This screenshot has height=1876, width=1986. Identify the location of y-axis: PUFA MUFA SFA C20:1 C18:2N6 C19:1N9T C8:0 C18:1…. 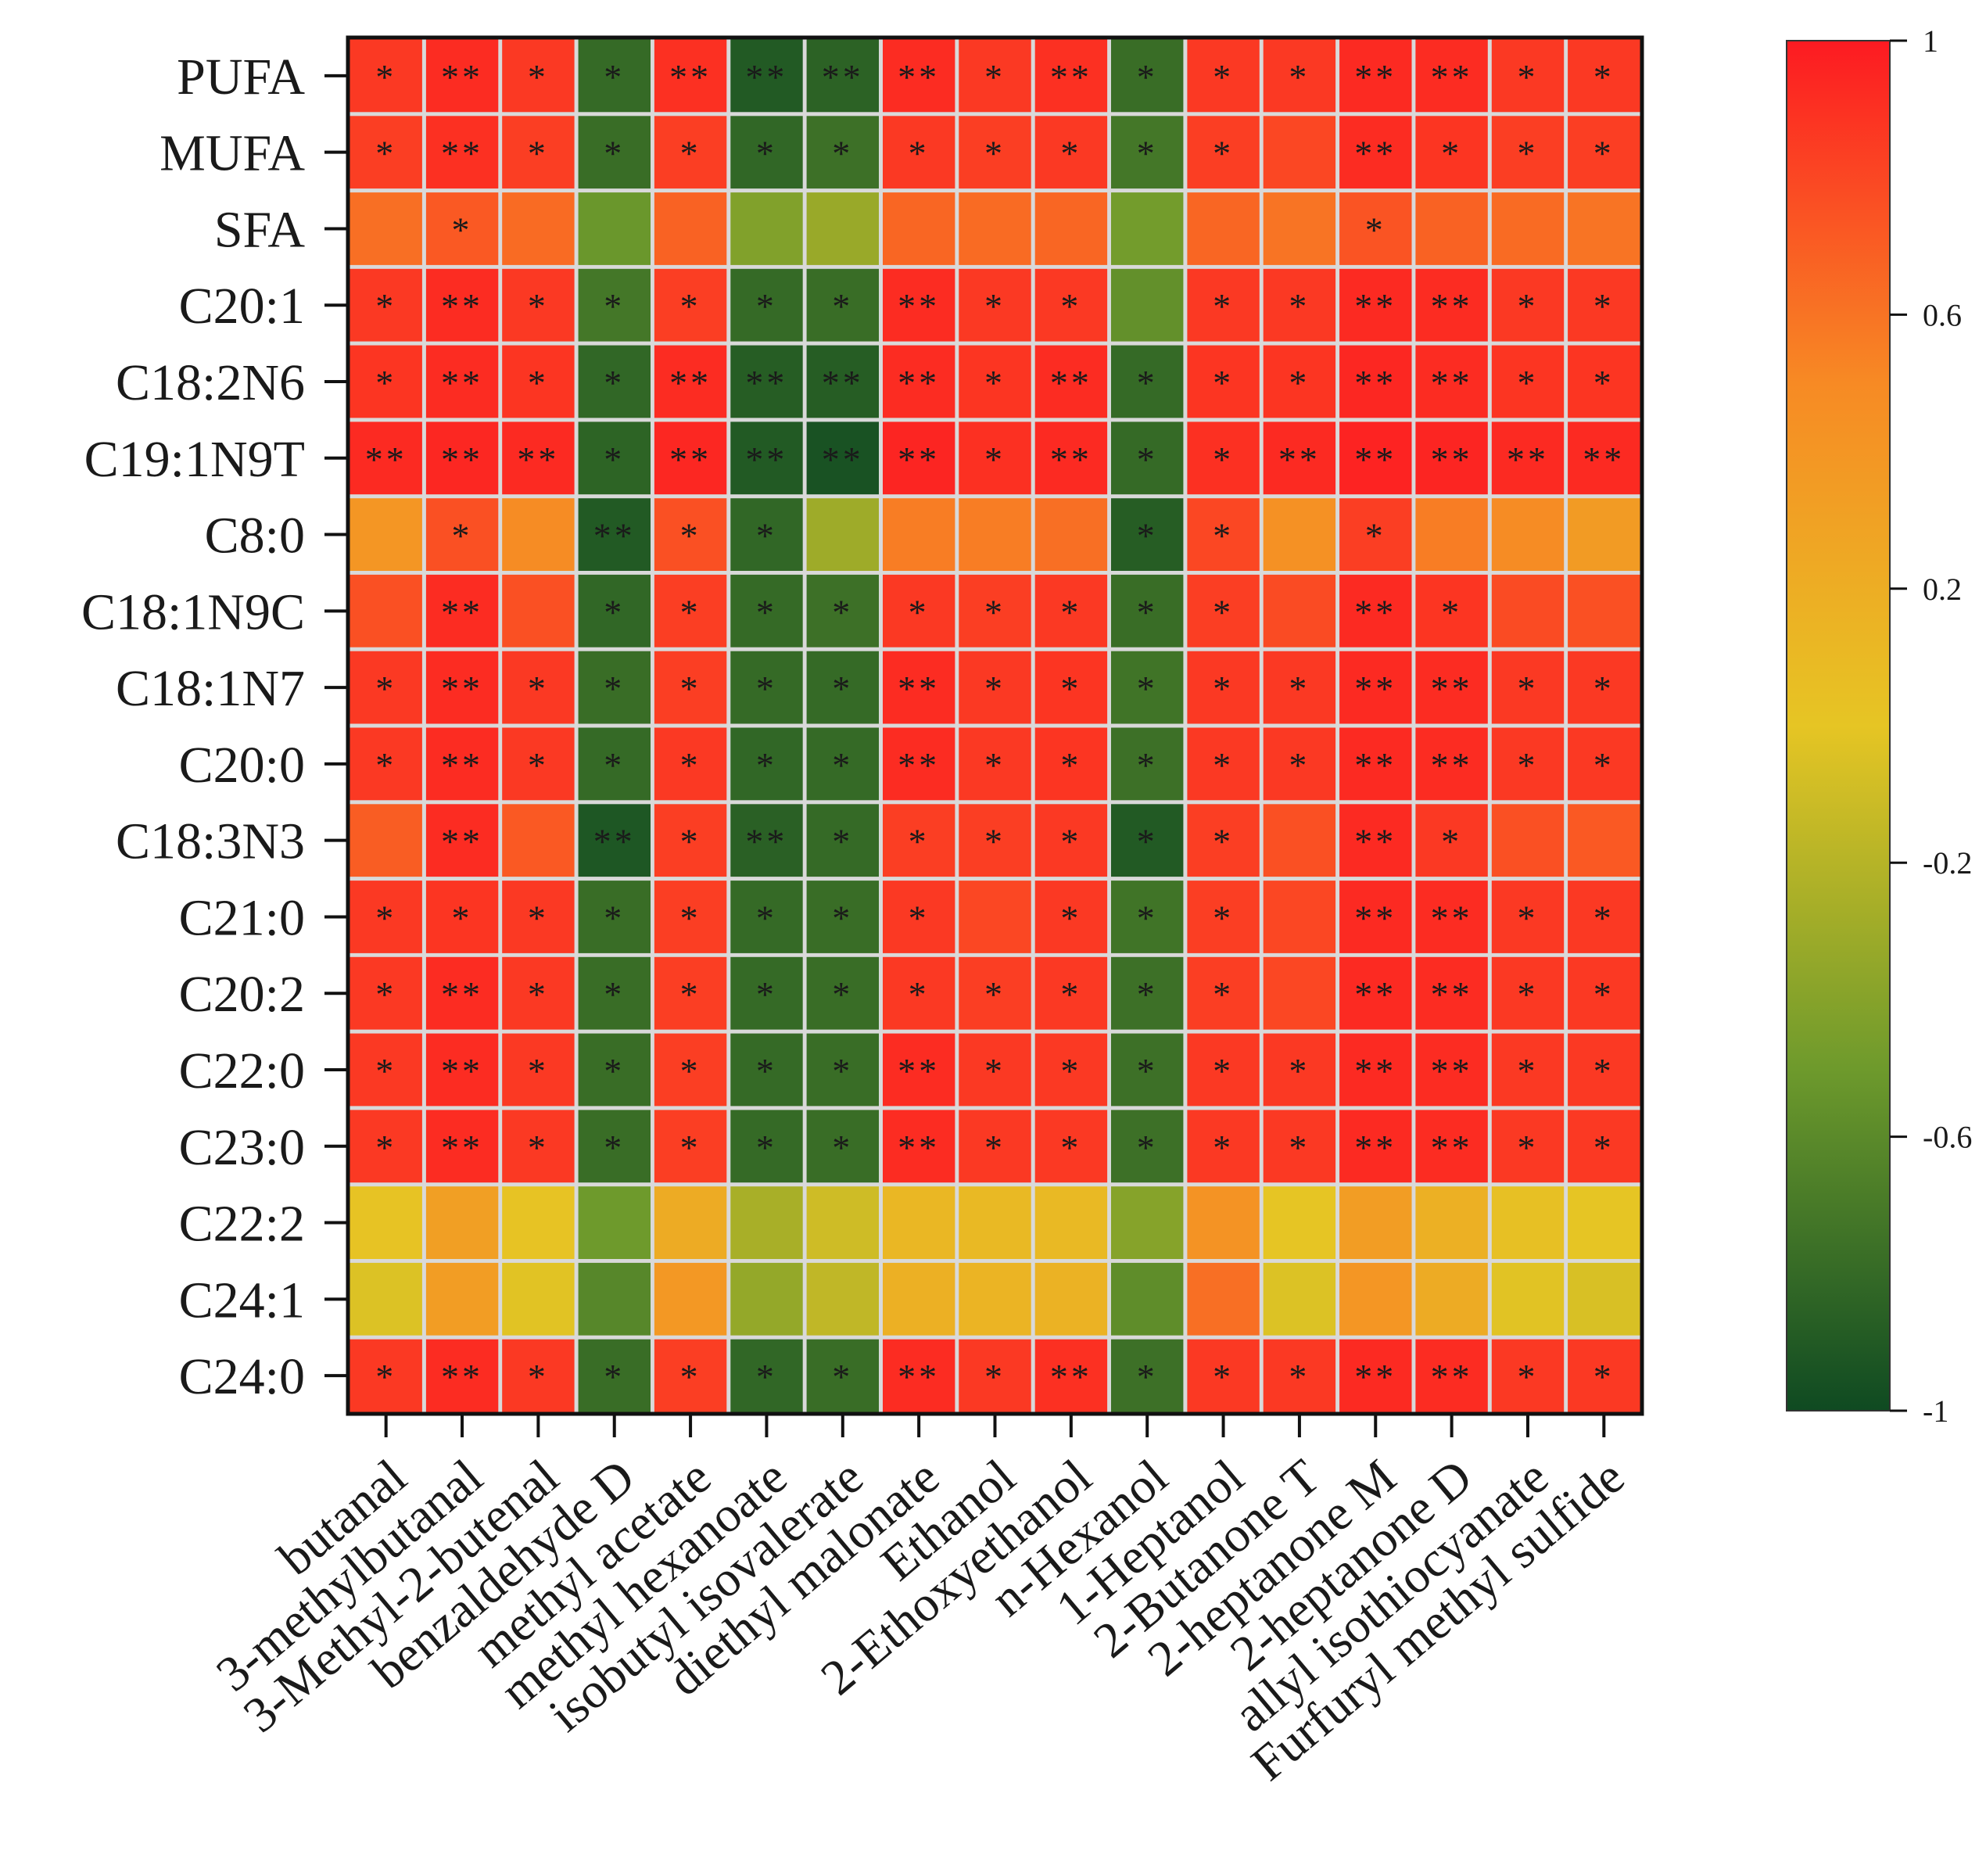
(214, 727).